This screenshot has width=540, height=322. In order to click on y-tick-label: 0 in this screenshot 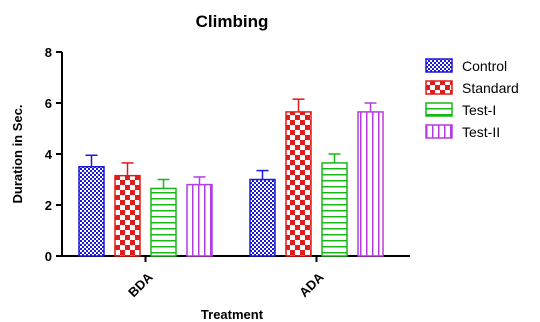, I will do `click(48, 256)`.